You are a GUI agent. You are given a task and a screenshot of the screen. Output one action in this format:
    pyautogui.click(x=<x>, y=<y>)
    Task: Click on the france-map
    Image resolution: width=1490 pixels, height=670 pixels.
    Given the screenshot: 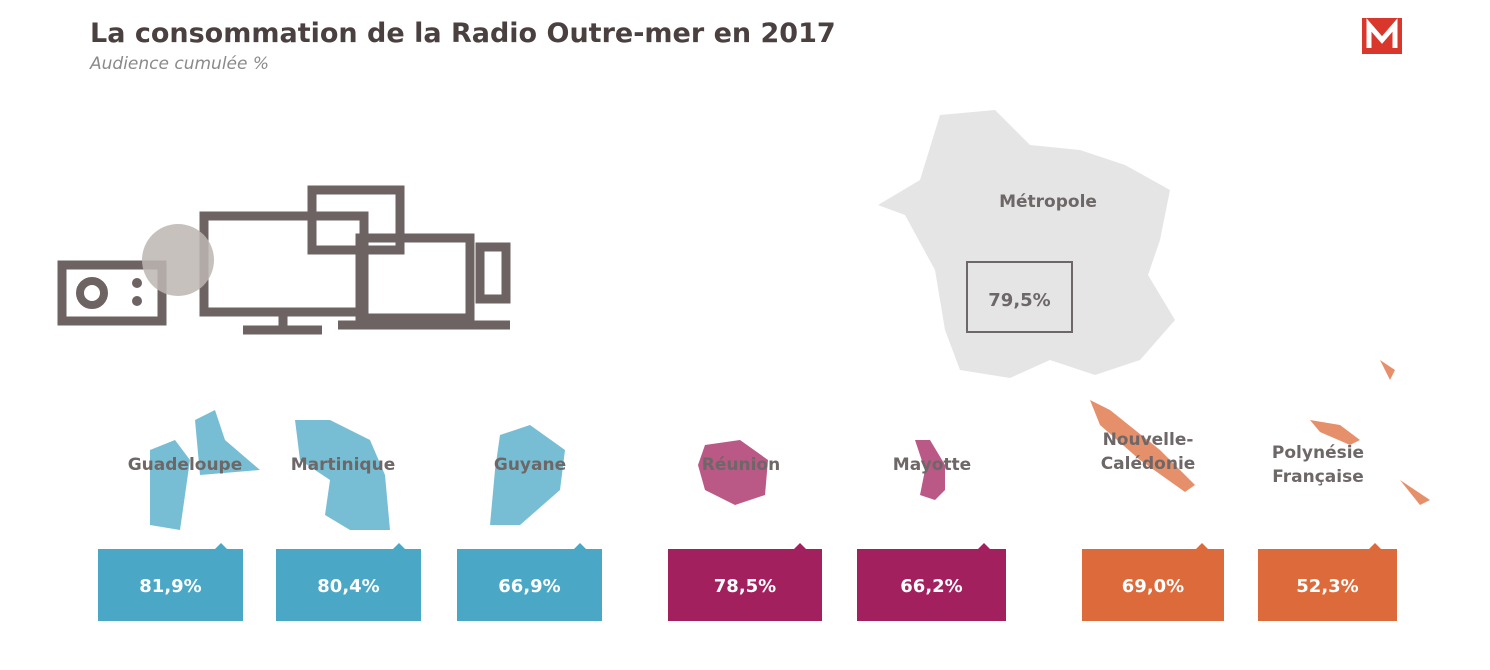 What is the action you would take?
    pyautogui.click(x=1026, y=244)
    